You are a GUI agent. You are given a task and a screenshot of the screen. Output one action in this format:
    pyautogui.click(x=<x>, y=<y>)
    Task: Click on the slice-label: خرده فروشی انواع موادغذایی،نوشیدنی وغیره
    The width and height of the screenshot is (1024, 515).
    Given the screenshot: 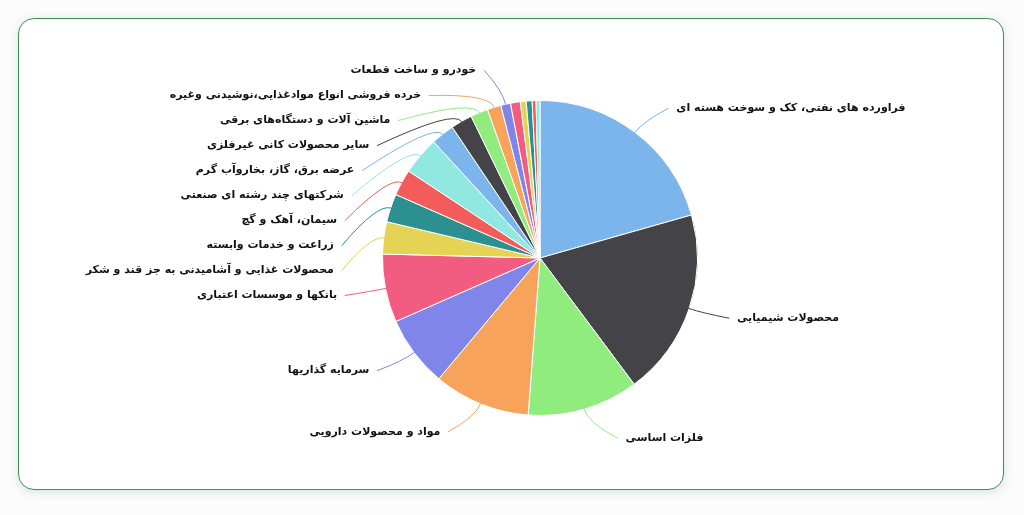 What is the action you would take?
    pyautogui.click(x=295, y=95)
    